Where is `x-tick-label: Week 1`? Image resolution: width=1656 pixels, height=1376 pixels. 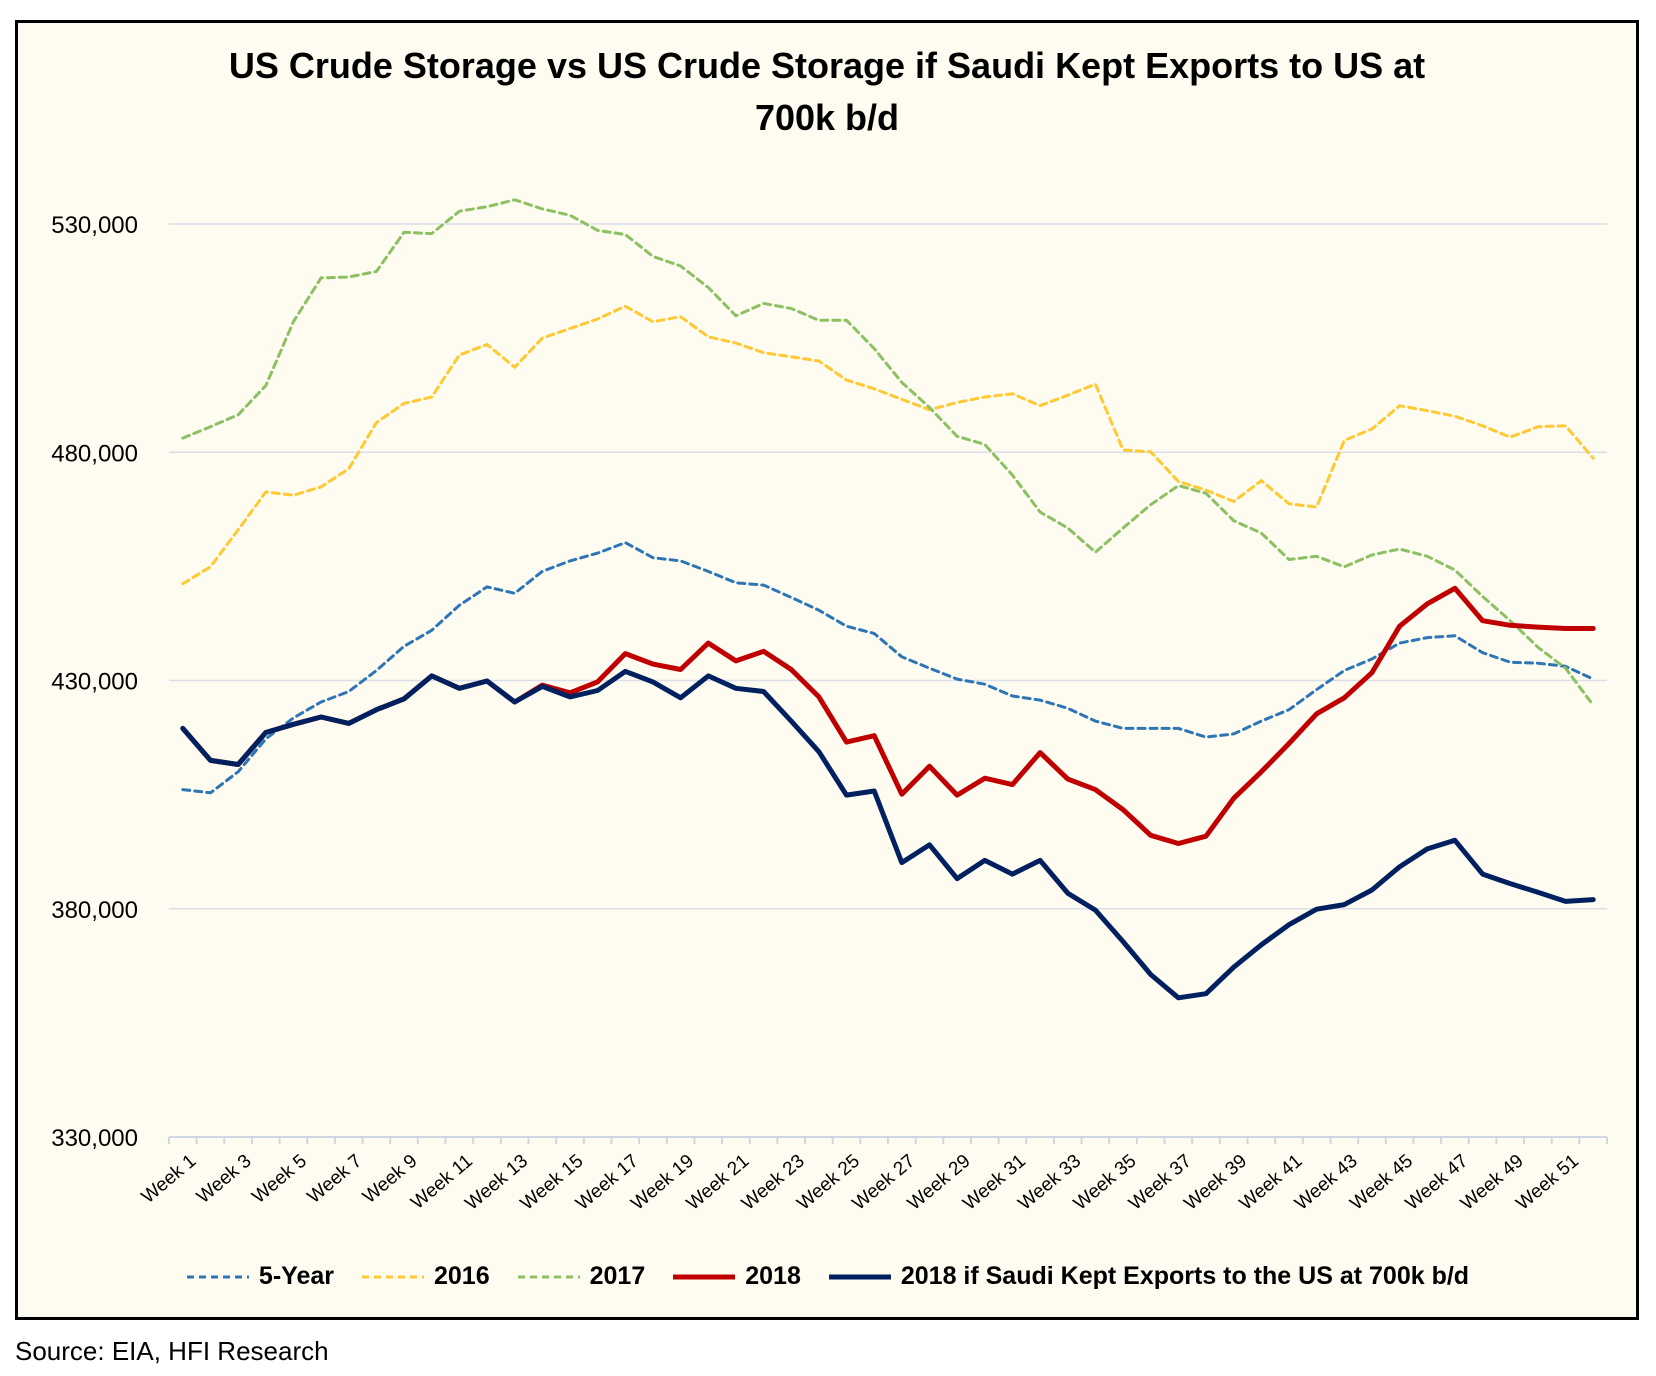
x-tick-label: Week 1 is located at coordinates (169, 1179).